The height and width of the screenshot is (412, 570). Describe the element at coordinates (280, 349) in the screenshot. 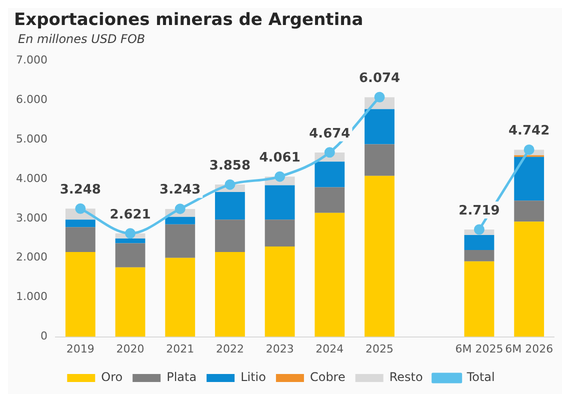

I see `x-tick-label: 2023` at that location.